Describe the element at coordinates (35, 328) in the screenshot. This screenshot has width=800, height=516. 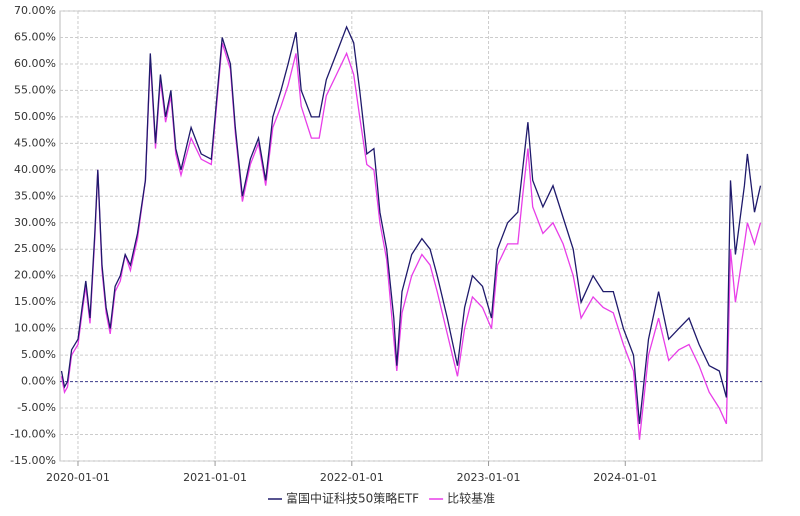
I see `y-tick-label: 10.00%` at that location.